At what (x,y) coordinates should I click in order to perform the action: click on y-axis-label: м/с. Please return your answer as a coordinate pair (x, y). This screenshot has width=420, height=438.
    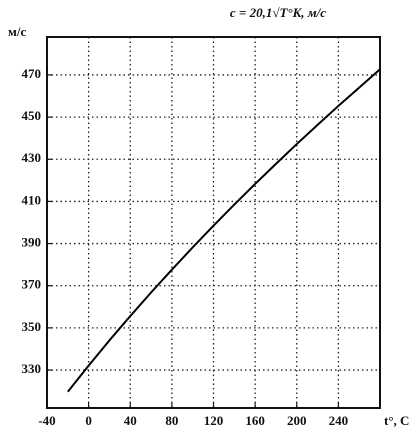
    Looking at the image, I should click on (17, 31).